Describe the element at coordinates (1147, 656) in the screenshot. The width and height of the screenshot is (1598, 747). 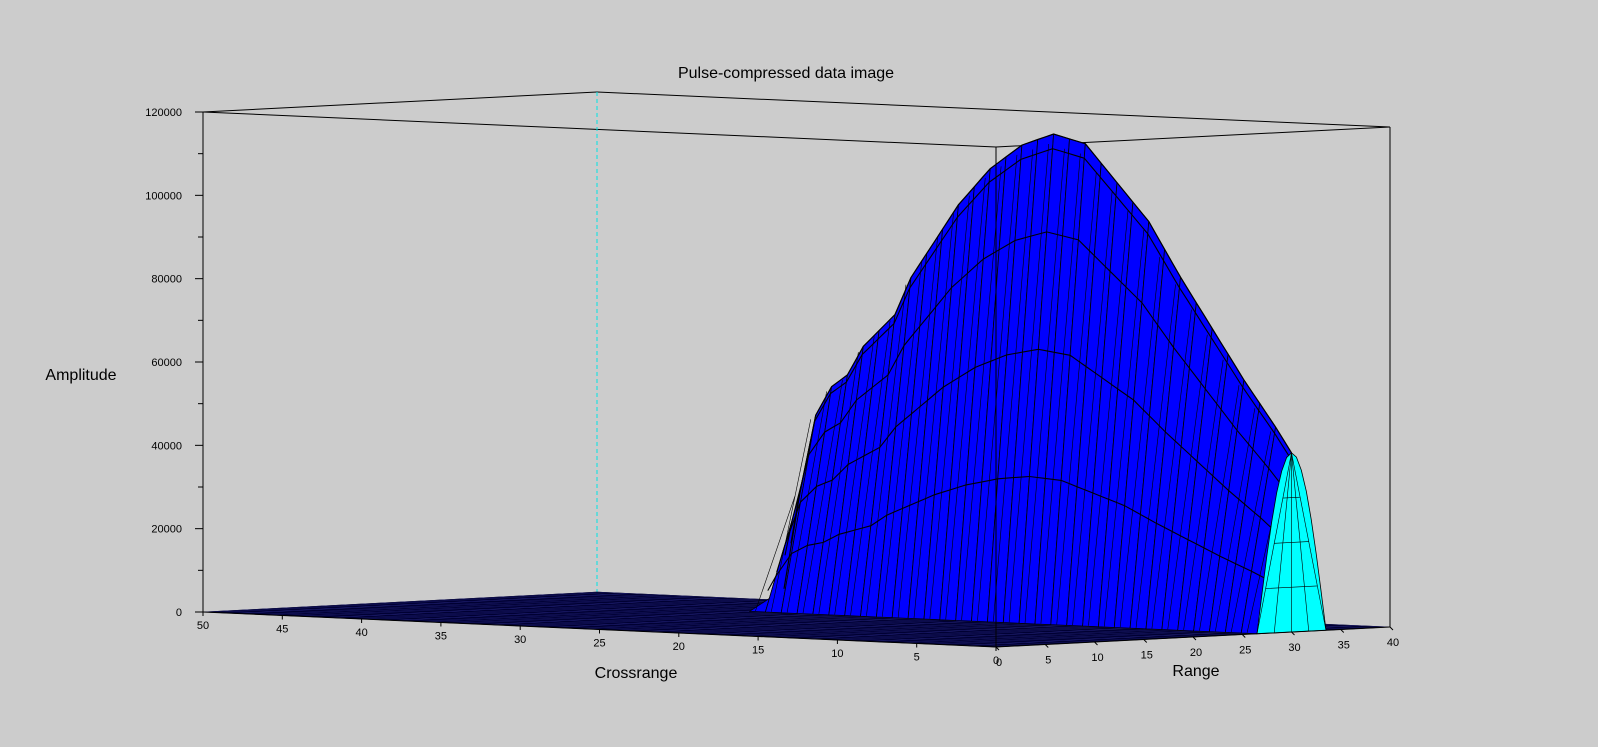
I see `range-tick-label: 15` at that location.